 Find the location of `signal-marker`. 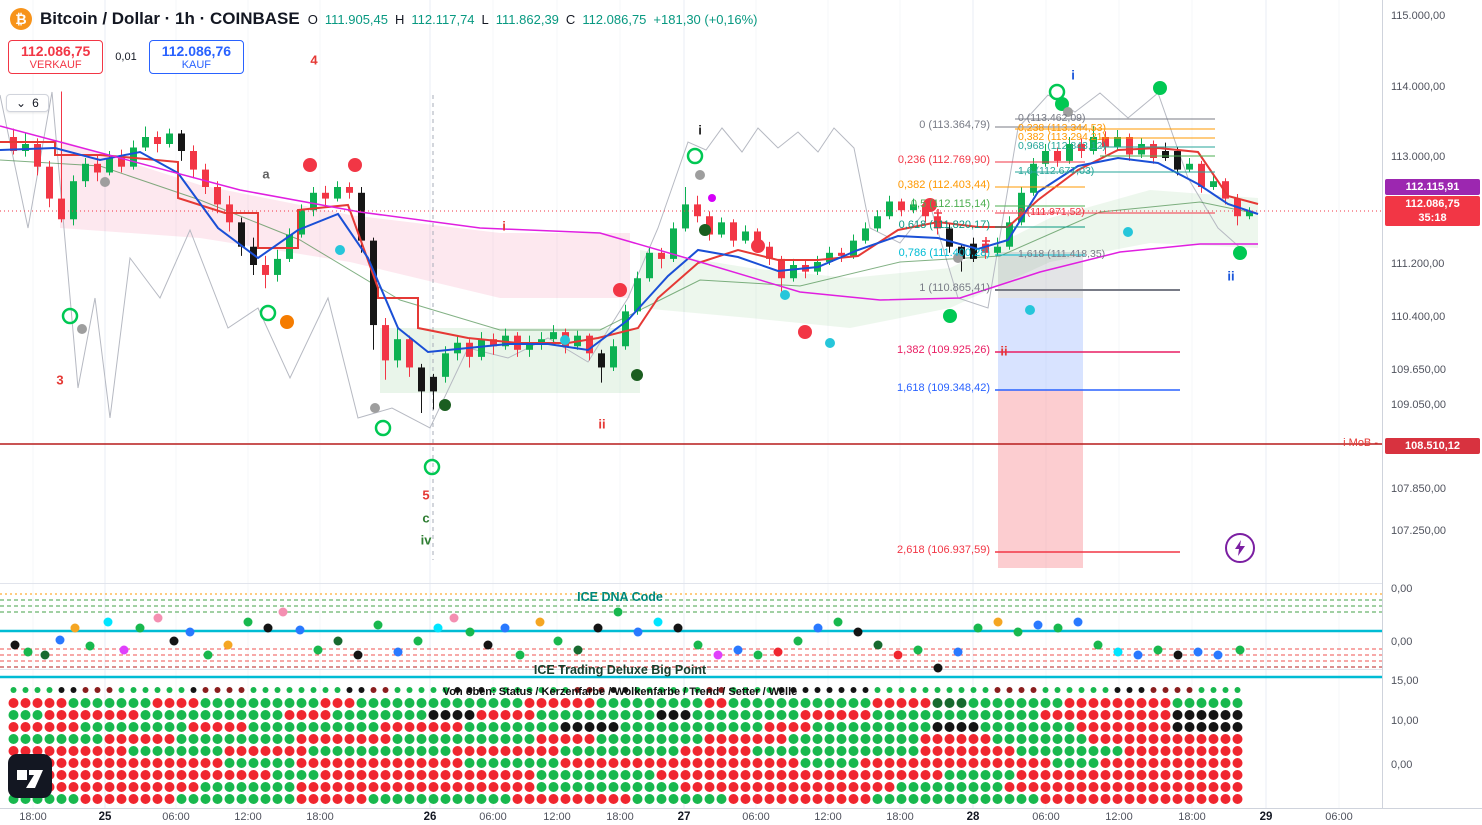

signal-marker is located at coordinates (705, 230).